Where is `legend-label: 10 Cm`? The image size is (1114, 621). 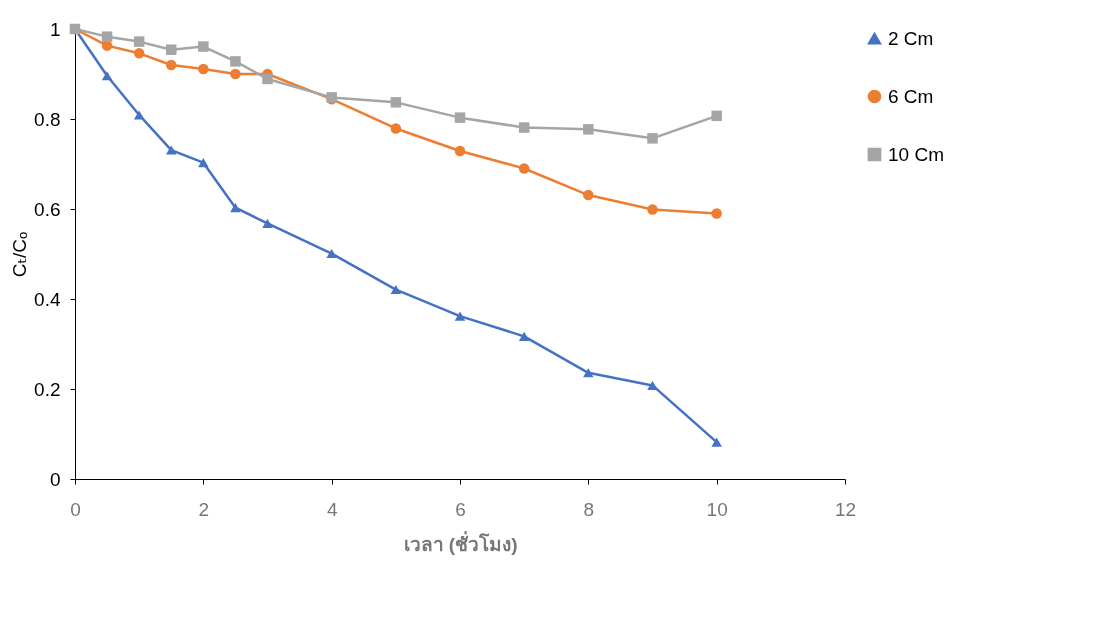 legend-label: 10 Cm is located at coordinates (916, 154).